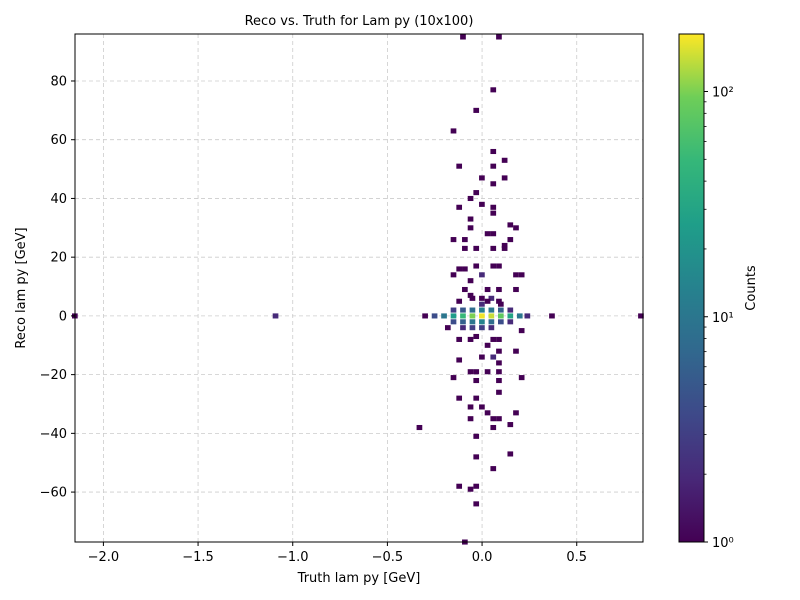 Image resolution: width=800 pixels, height=600 pixels. What do you see at coordinates (198, 557) in the screenshot?
I see `x-tick-label: −1.5` at bounding box center [198, 557].